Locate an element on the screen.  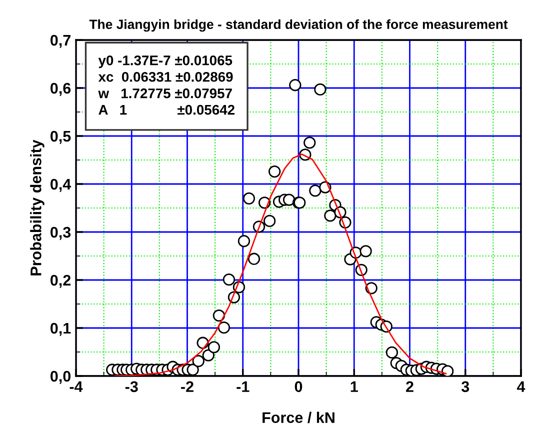
y-axis-title: Probability density is located at coordinates (37, 208).